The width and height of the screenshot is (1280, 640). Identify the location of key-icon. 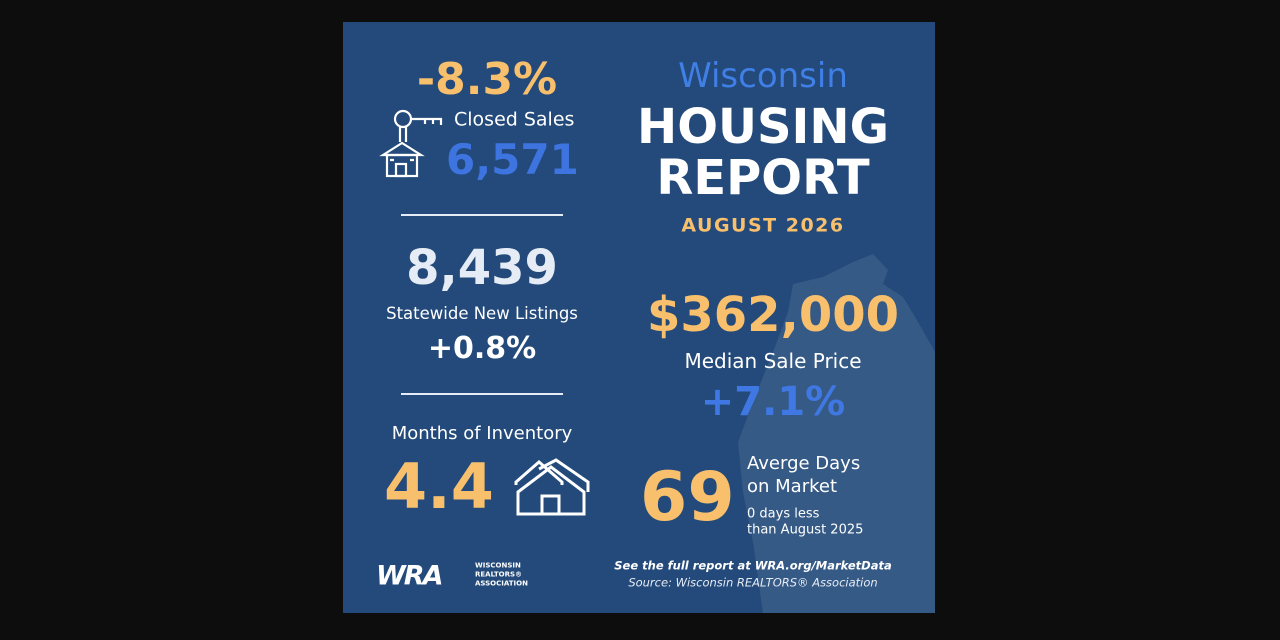
(418, 125).